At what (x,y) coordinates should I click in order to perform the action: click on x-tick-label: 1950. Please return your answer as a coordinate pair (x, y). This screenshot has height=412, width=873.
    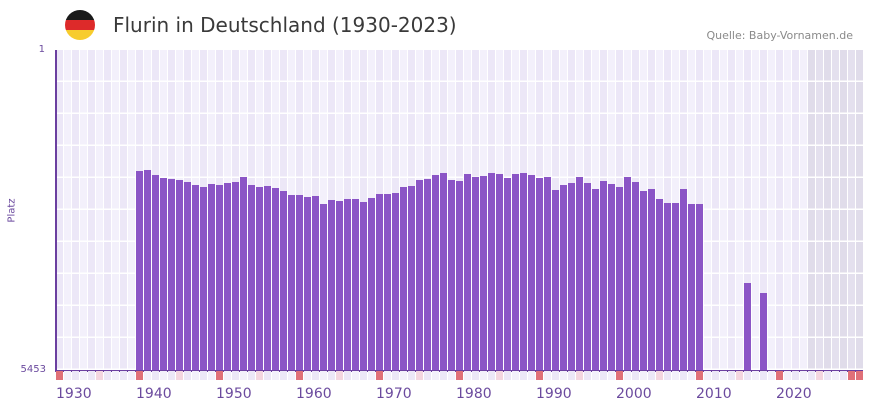
    Looking at the image, I should click on (234, 394).